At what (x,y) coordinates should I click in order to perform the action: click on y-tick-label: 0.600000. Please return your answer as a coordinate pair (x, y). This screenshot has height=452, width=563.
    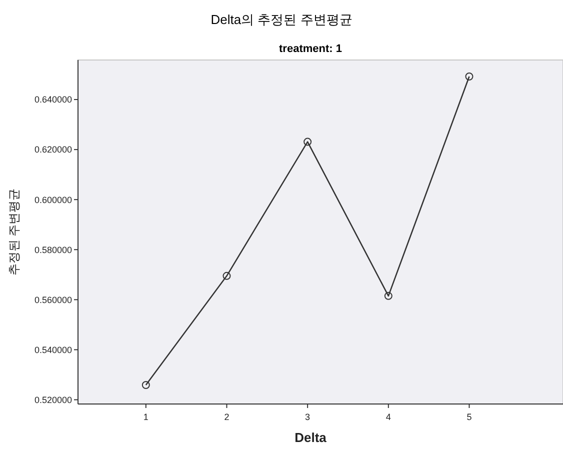
    Looking at the image, I should click on (53, 199).